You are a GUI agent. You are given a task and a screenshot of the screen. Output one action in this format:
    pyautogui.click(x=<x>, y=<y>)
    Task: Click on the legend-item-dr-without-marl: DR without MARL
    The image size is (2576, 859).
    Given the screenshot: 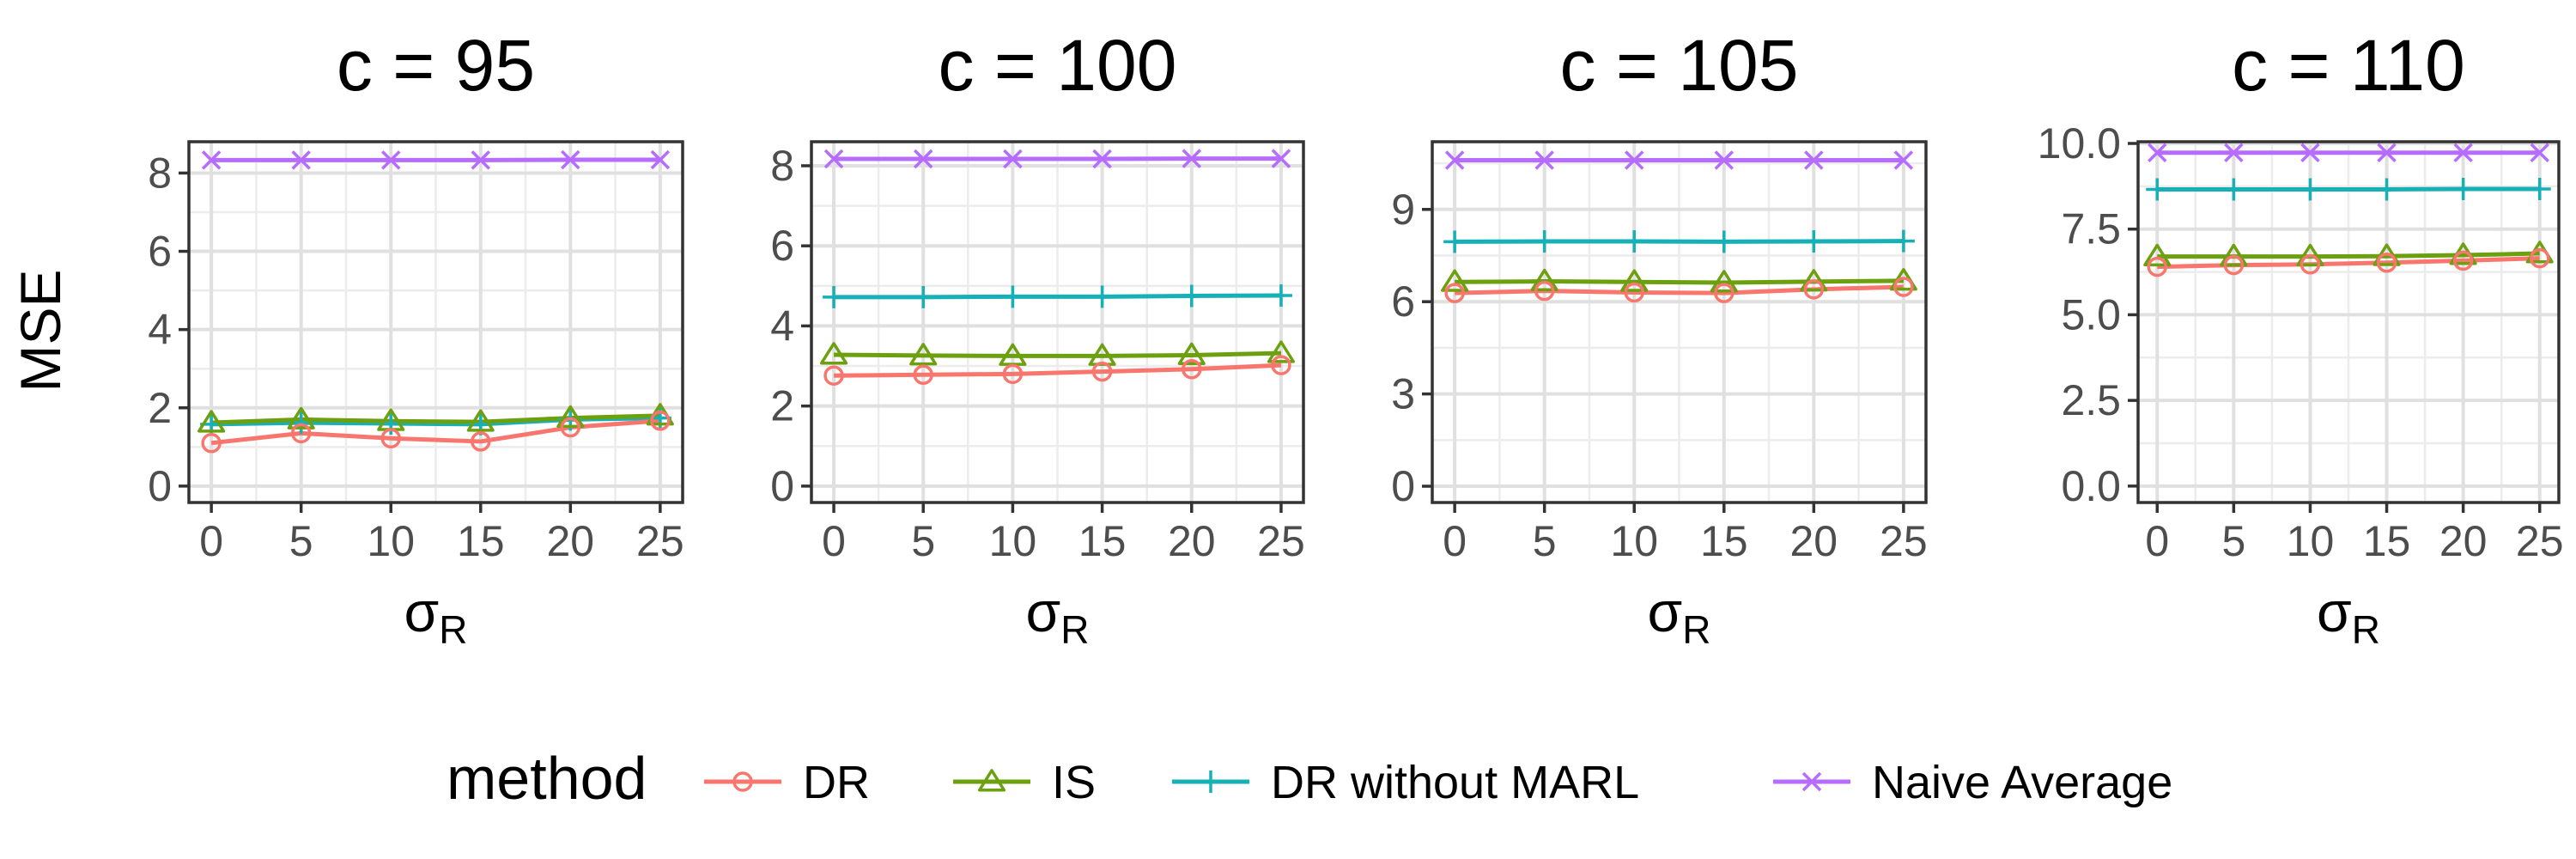 What is the action you would take?
    pyautogui.click(x=1405, y=783)
    